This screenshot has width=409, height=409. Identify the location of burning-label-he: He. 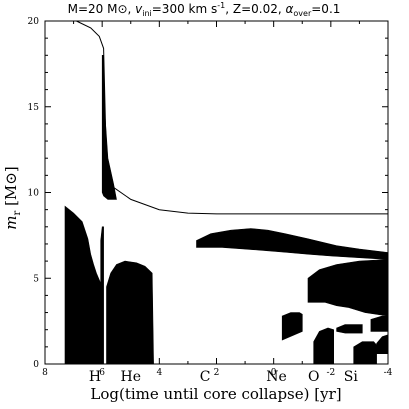
(131, 377).